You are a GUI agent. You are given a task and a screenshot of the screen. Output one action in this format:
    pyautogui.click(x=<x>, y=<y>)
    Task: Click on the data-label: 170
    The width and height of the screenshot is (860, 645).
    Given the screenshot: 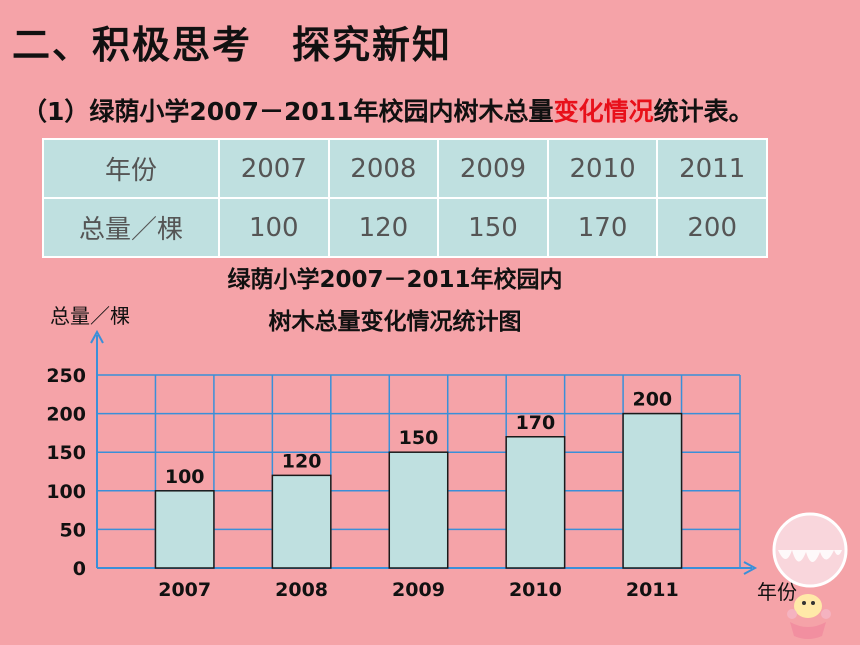 What is the action you would take?
    pyautogui.click(x=536, y=423)
    